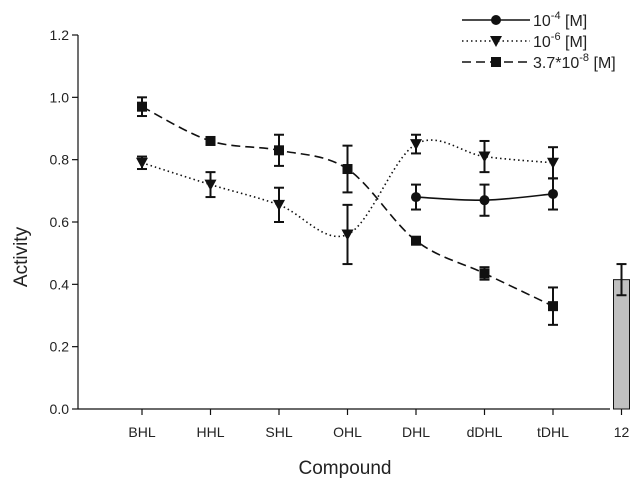 This screenshot has width=641, height=481. I want to click on y-tick-label: 1.0, so click(60, 97).